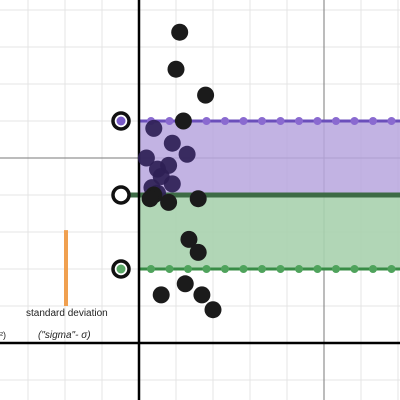 This screenshot has width=400, height=400. I want to click on lower-sd-band, so click(269, 232).